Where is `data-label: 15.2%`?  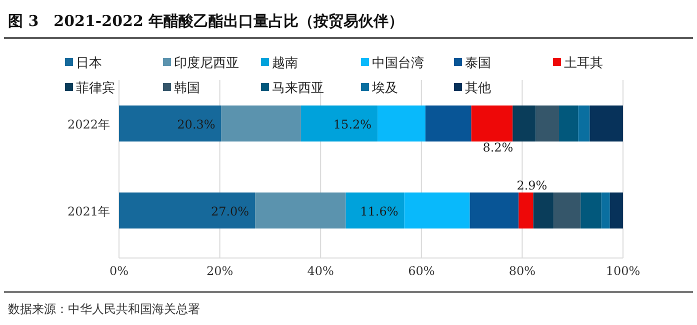 data-label: 15.2% is located at coordinates (352, 125).